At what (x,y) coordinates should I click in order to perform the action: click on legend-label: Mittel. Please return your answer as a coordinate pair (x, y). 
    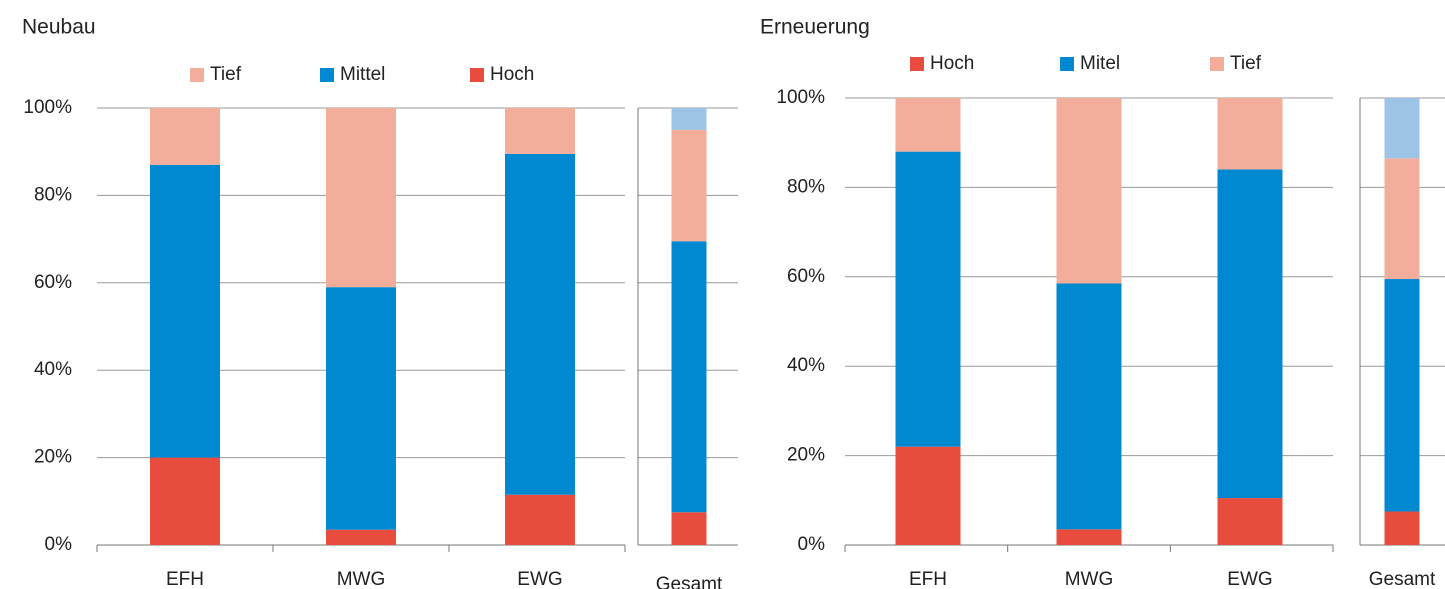
    Looking at the image, I should click on (362, 74).